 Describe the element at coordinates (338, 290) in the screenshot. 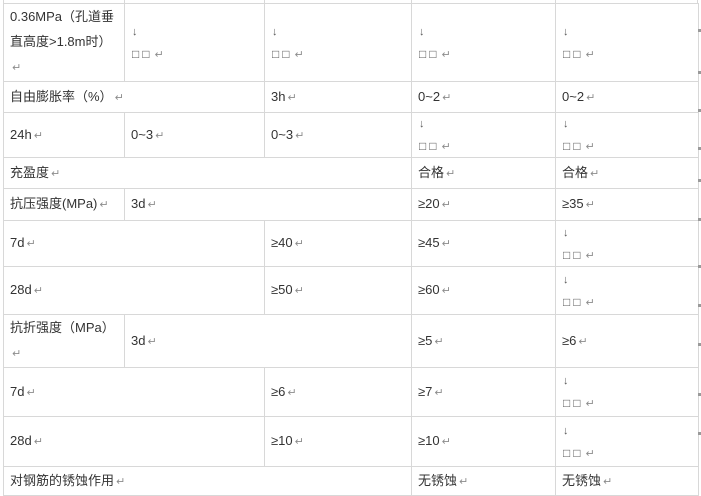

I see `cell-value: ≥50 ↵` at that location.